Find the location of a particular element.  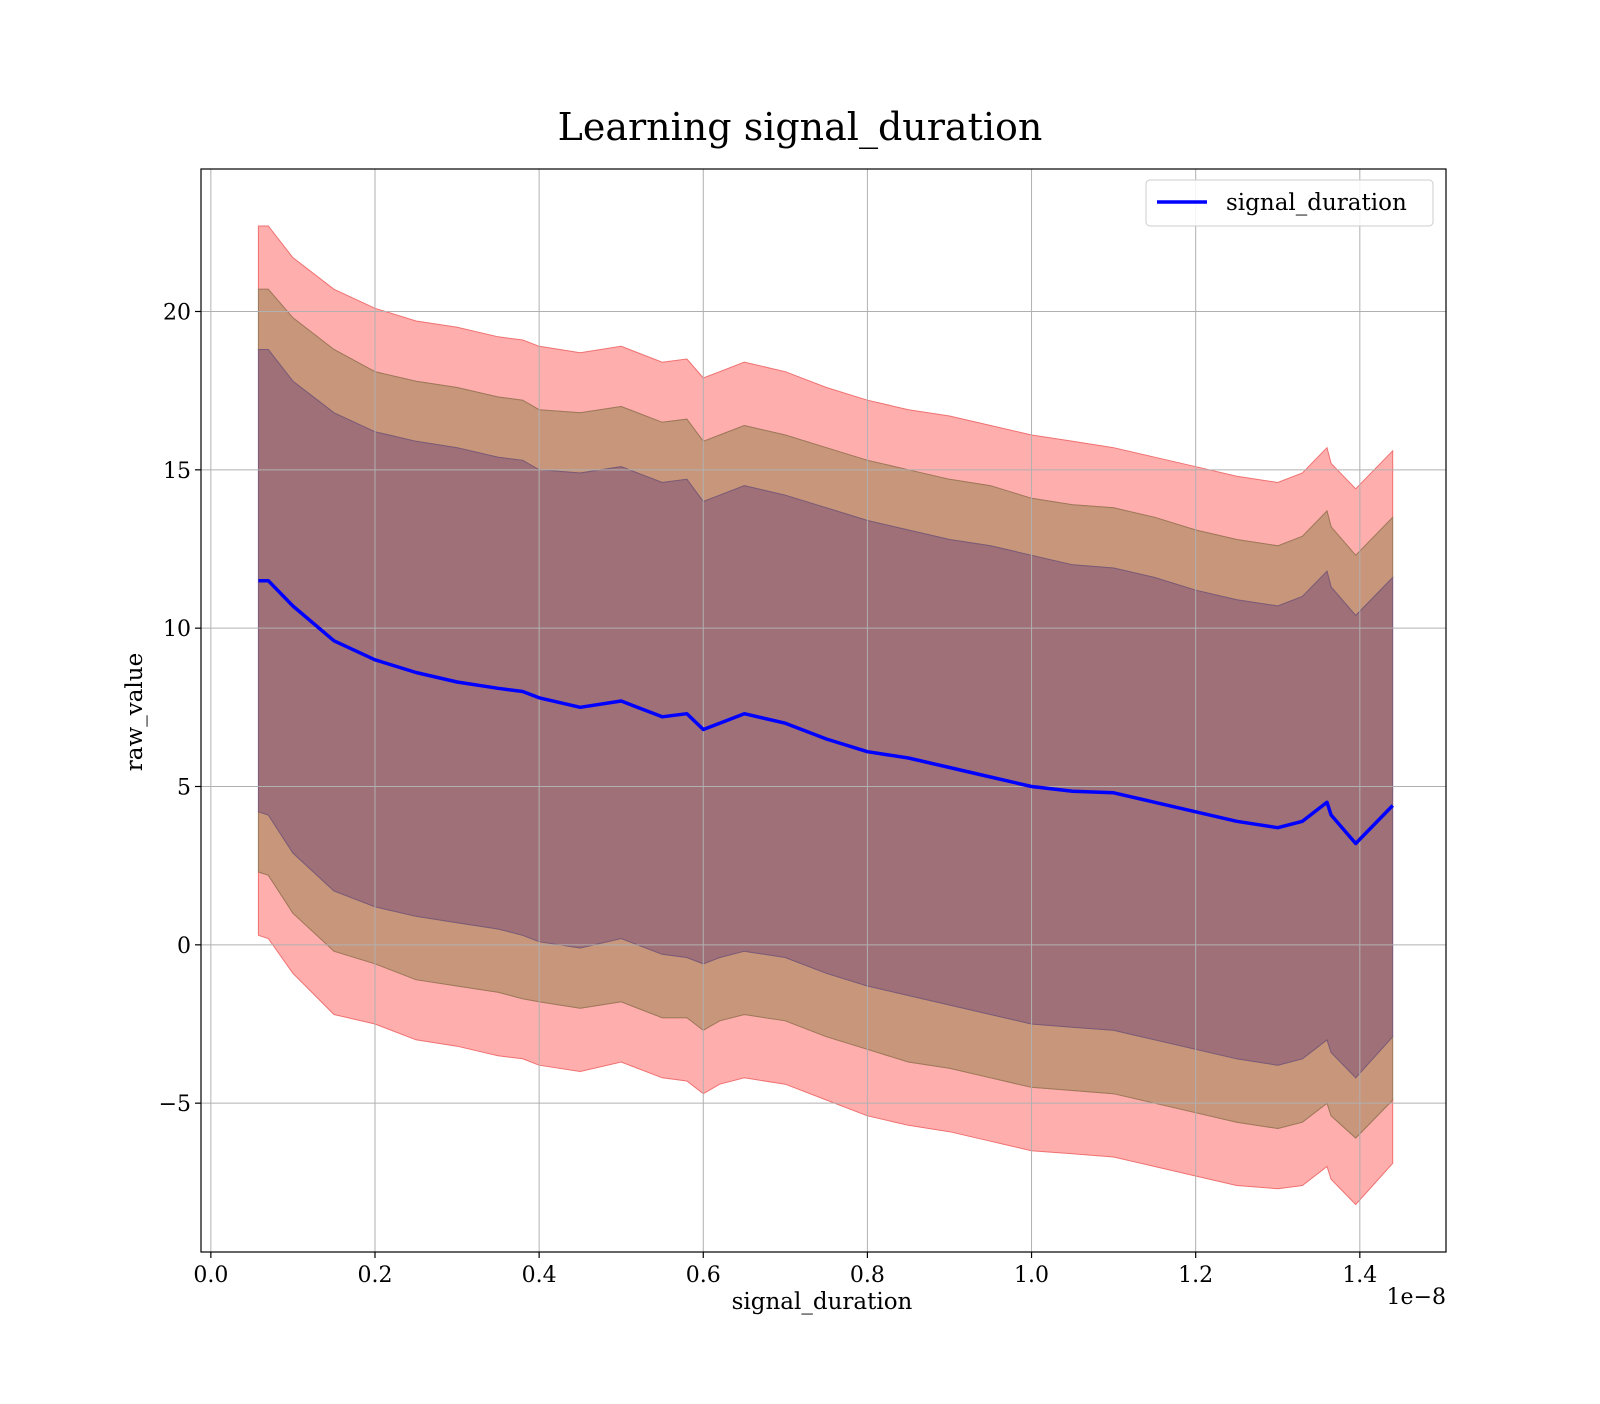

x-tick-label: 0.2 is located at coordinates (374, 1275).